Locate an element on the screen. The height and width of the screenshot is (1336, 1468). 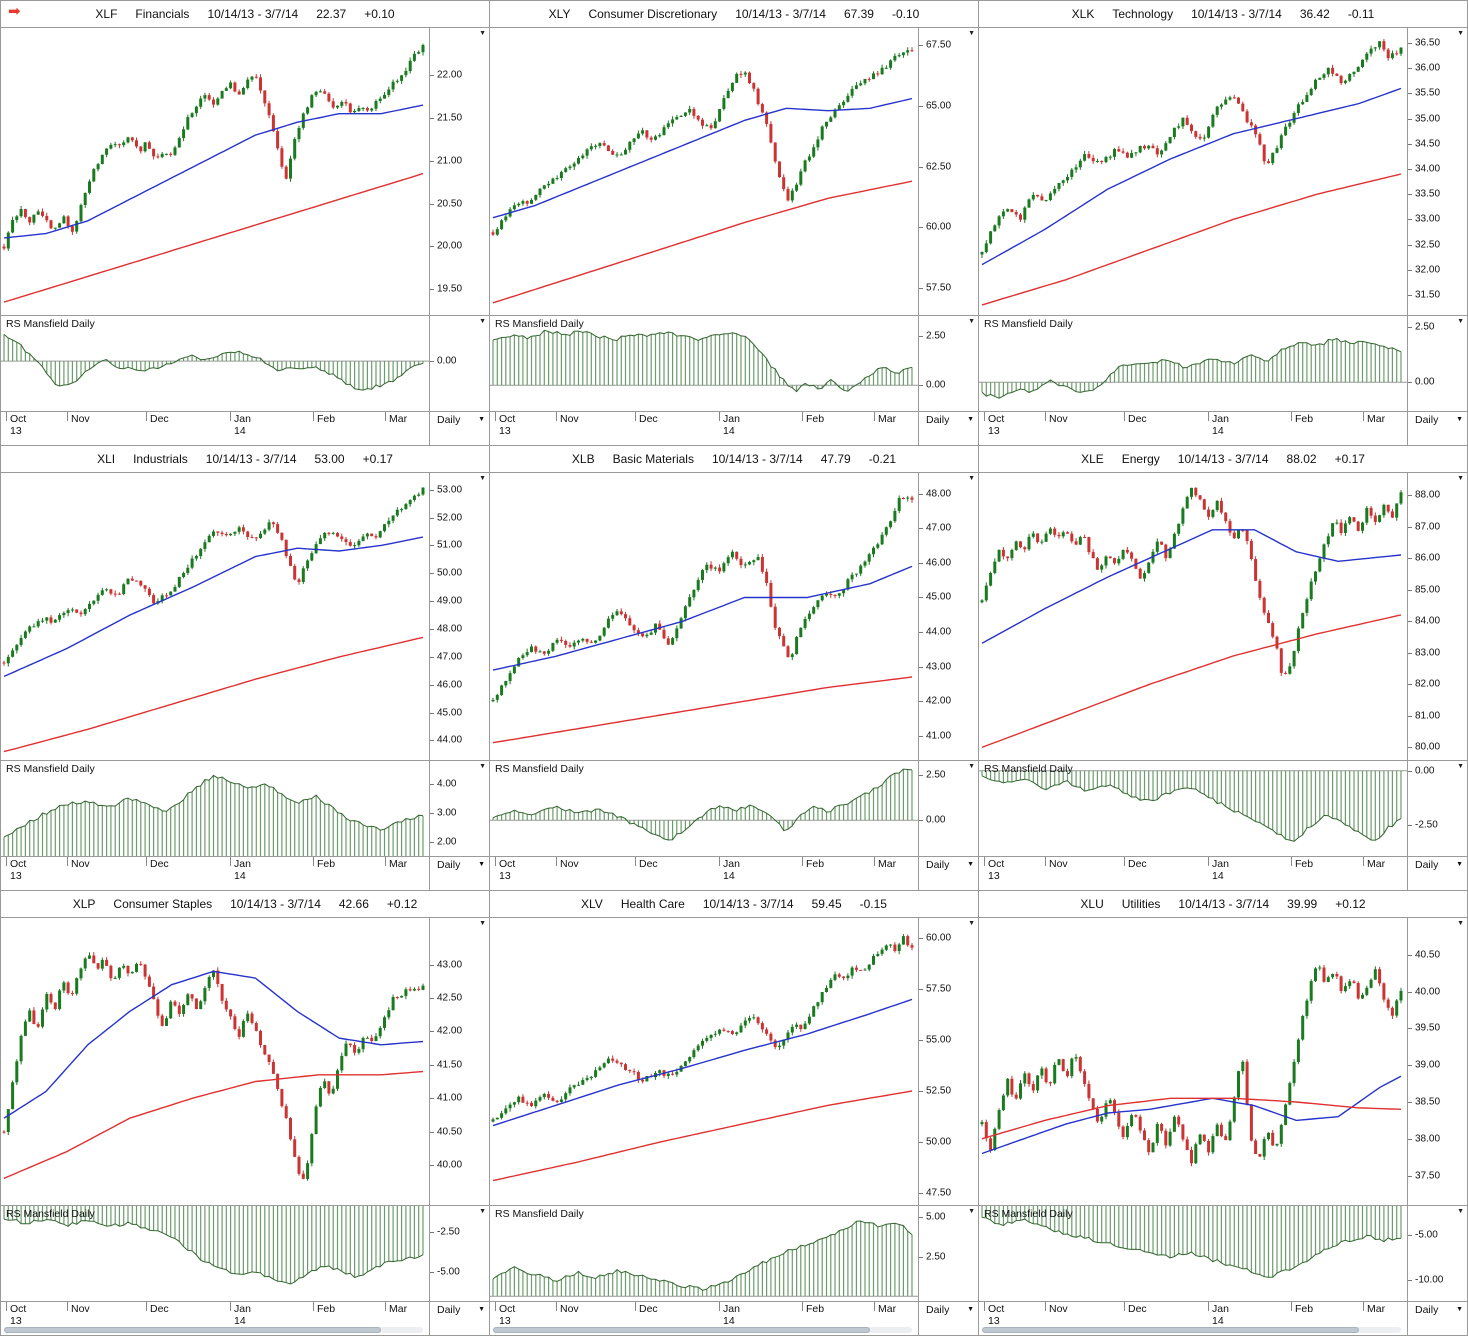
date-range: 10/14/13 - 3/7/14 is located at coordinates (780, 14).